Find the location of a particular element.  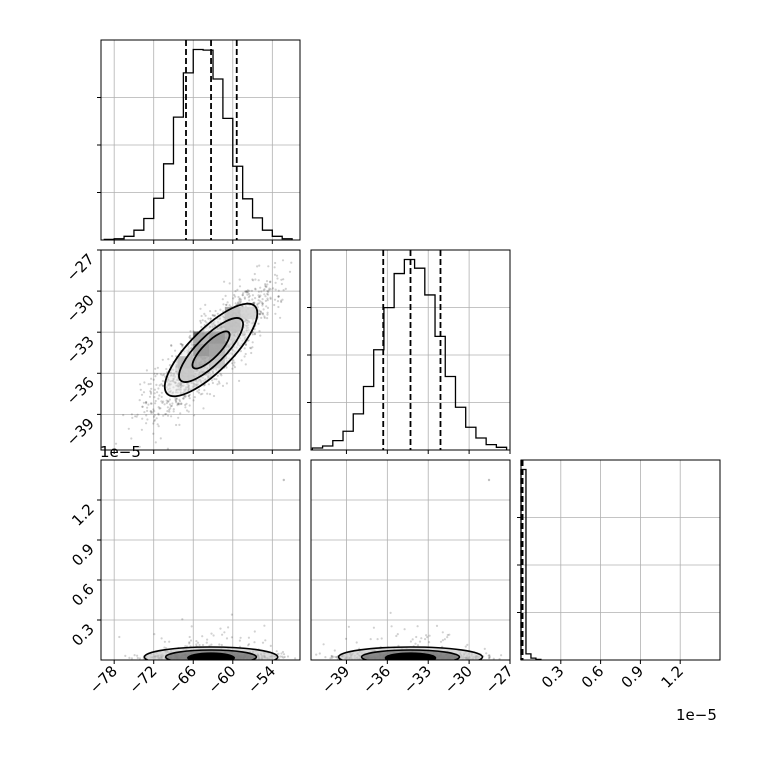

ytick-label-p2-3: 1.2 is located at coordinates (83, 515).